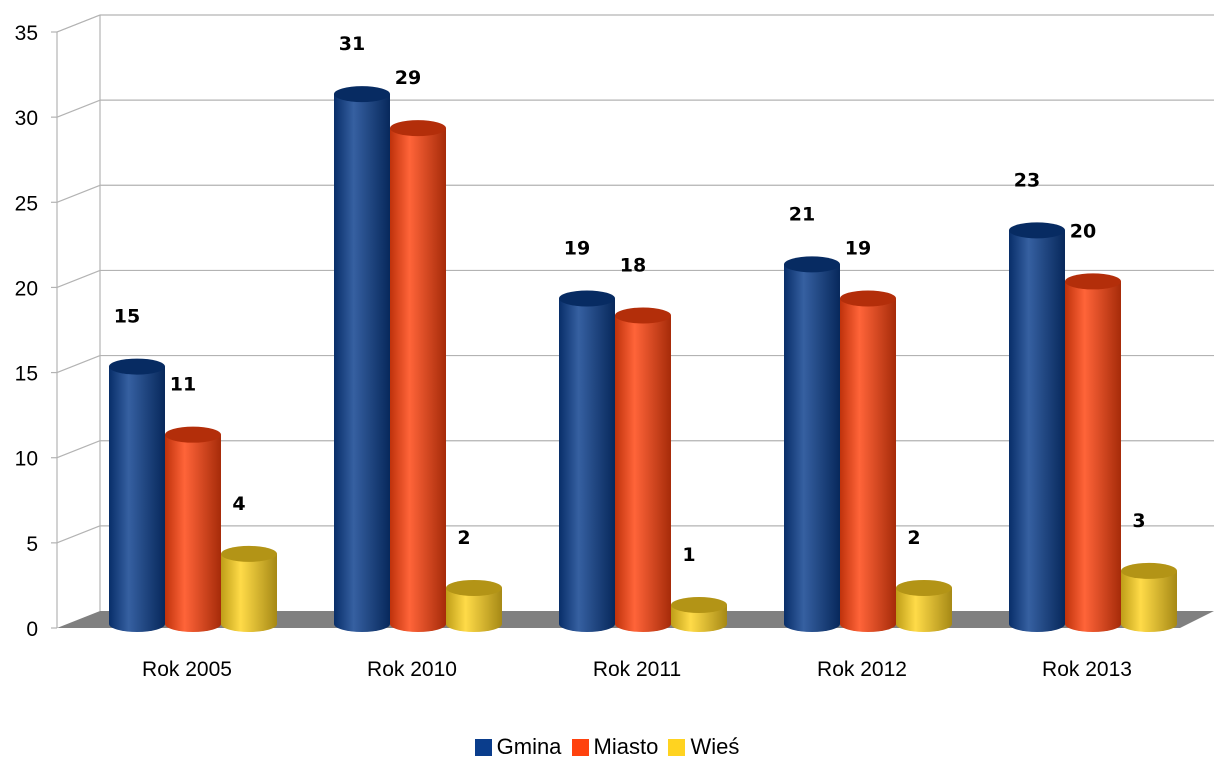 Image resolution: width=1214 pixels, height=762 pixels. What do you see at coordinates (688, 555) in the screenshot?
I see `data-label-wies-2: 1` at bounding box center [688, 555].